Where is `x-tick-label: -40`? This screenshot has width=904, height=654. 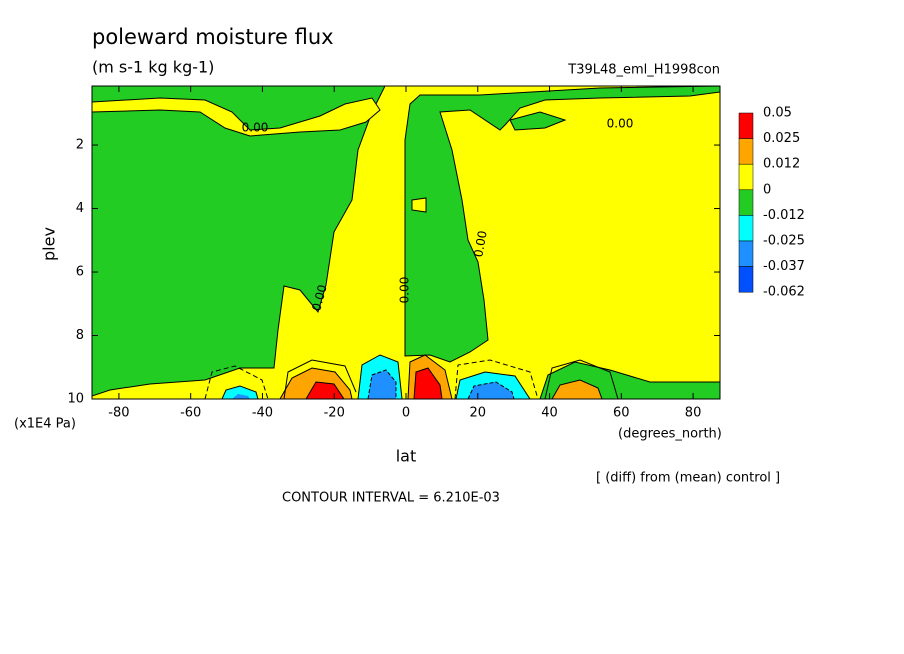 x-tick-label: -40 is located at coordinates (262, 413).